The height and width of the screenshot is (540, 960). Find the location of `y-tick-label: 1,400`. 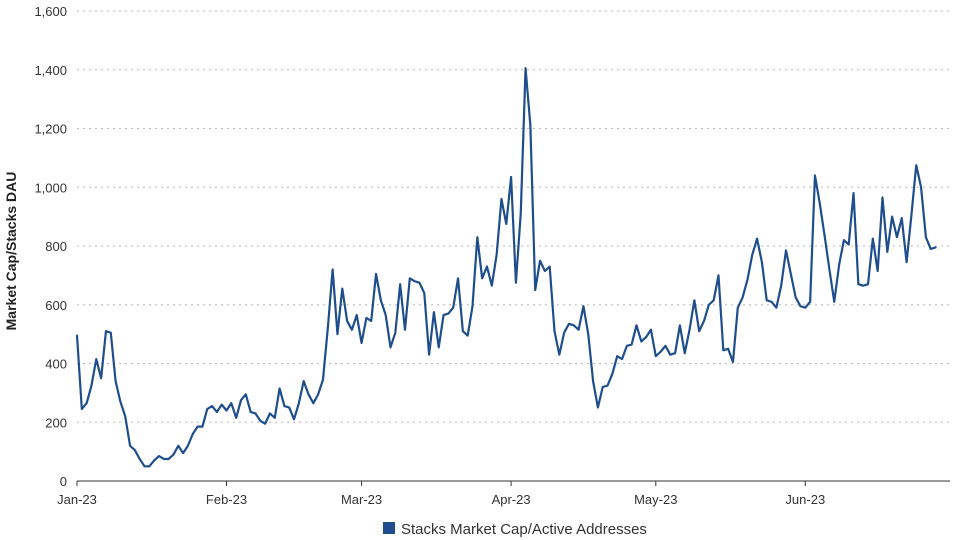

y-tick-label: 1,400 is located at coordinates (50, 70).